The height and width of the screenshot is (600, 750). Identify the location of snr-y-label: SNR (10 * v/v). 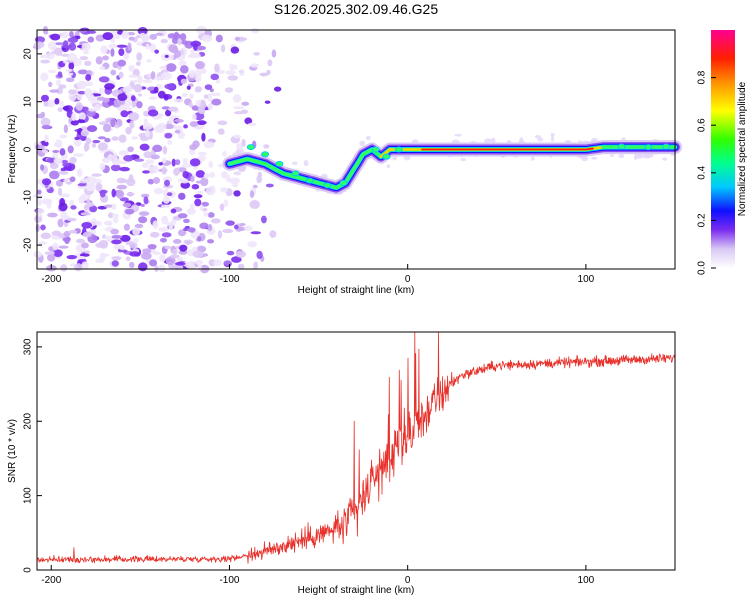
(12, 451).